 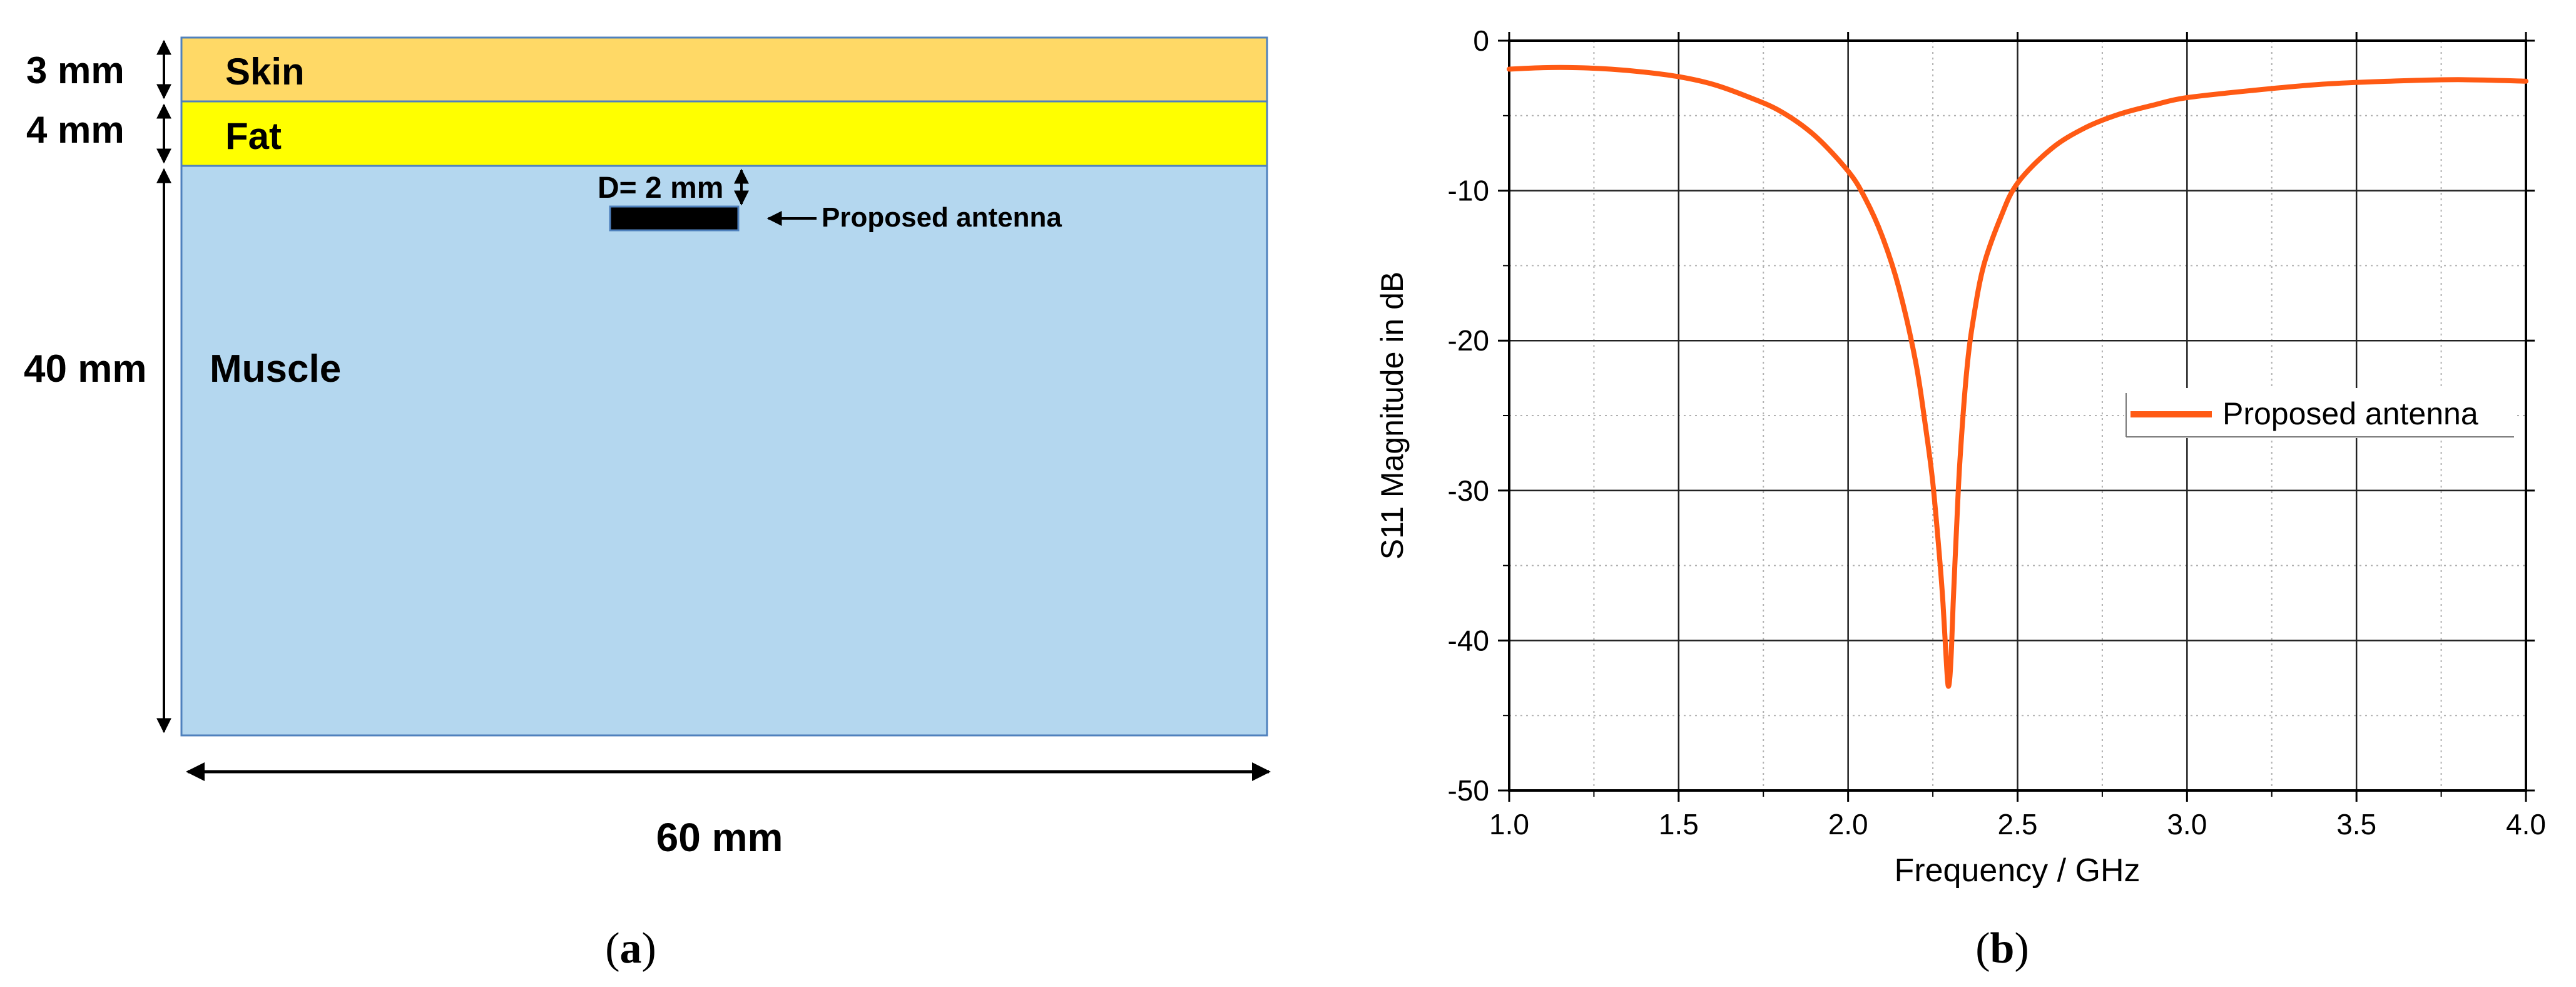 I want to click on x-tick-labels: 1.0 1.5 2.0 2.5 3.0 3.5 4.0, so click(x=2017, y=824).